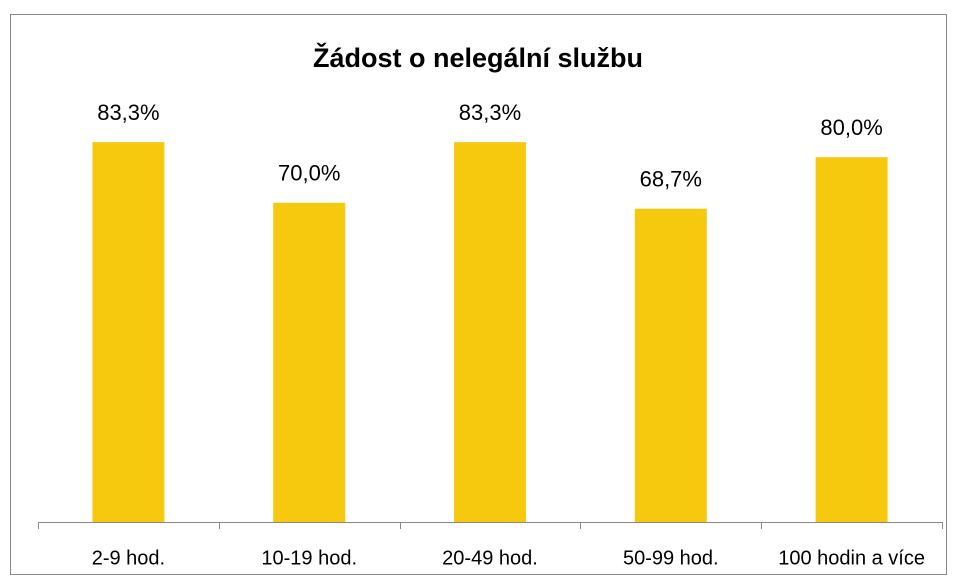 Image resolution: width=957 pixels, height=584 pixels. I want to click on data-label: 70,0%, so click(309, 173).